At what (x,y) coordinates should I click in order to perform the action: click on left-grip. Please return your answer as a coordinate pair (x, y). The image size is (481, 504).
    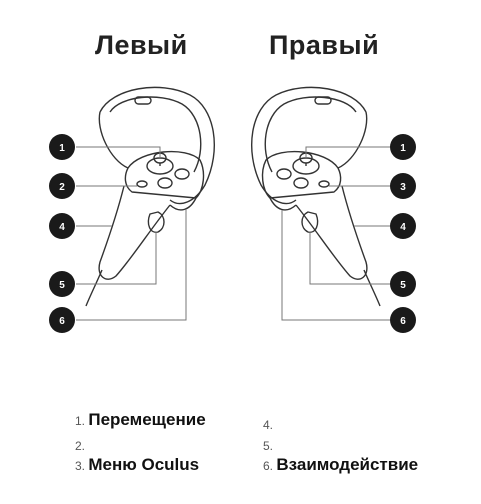
    Looking at the image, I should click on (147, 232).